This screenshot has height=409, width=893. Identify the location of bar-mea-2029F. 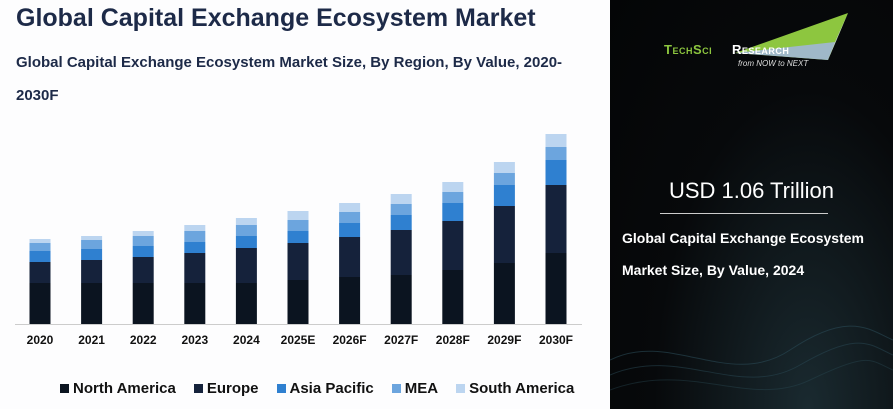
(504, 179).